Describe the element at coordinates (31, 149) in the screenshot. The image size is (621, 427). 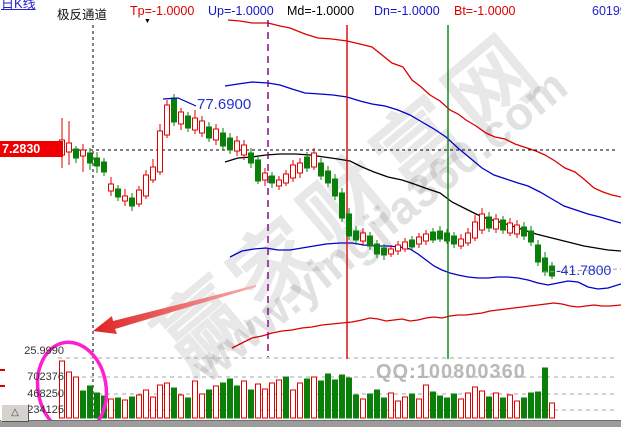
I see `current-price-label: 7.2830` at that location.